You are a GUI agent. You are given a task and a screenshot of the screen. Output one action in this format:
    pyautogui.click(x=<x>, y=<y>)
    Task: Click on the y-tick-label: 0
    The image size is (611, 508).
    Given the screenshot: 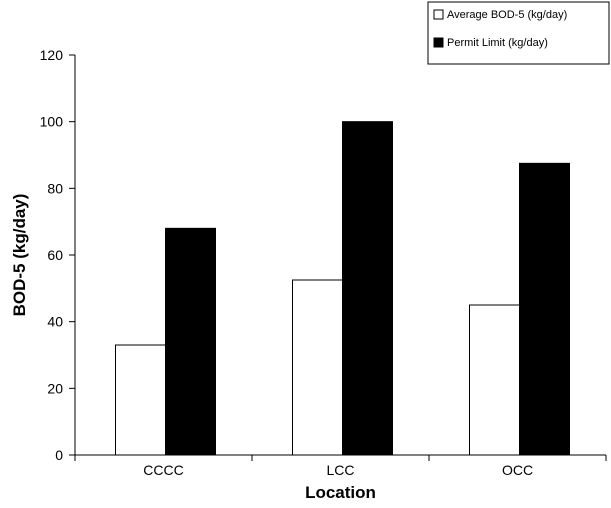 What is the action you would take?
    pyautogui.click(x=59, y=455)
    